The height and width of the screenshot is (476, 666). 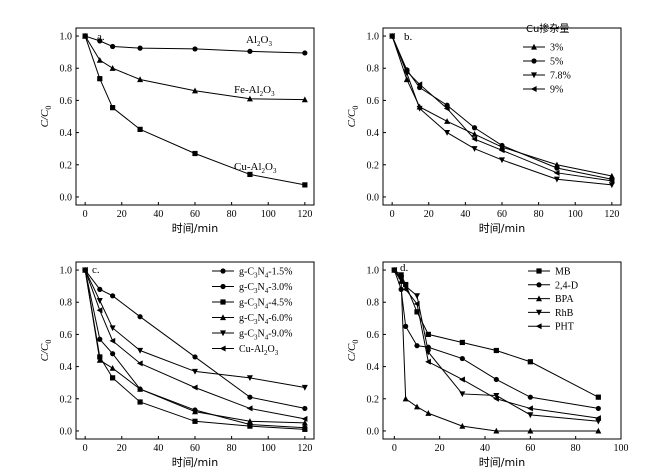 I want to click on legend-entry: RhB, so click(x=564, y=313).